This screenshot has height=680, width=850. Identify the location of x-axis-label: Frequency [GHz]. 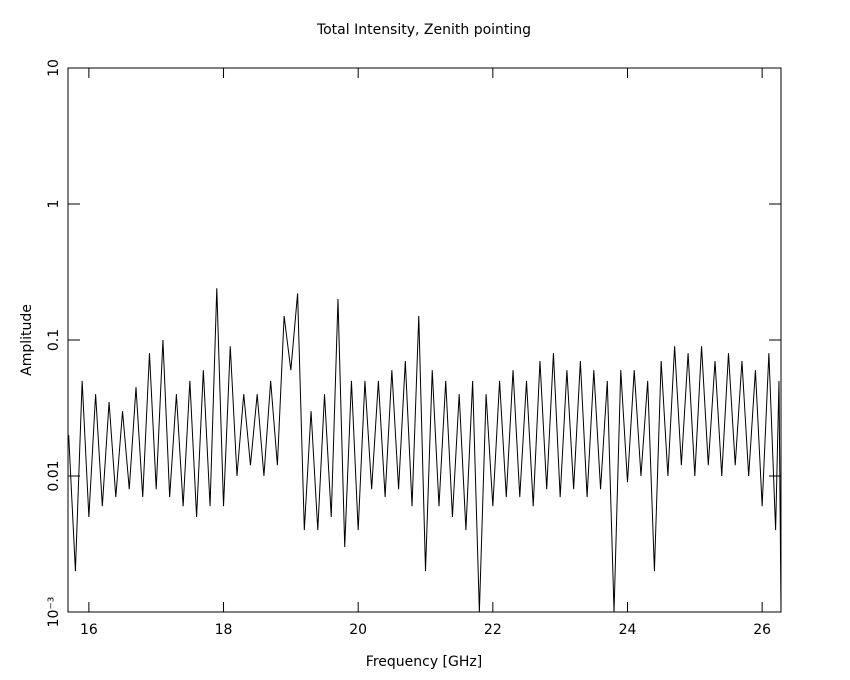
(424, 662).